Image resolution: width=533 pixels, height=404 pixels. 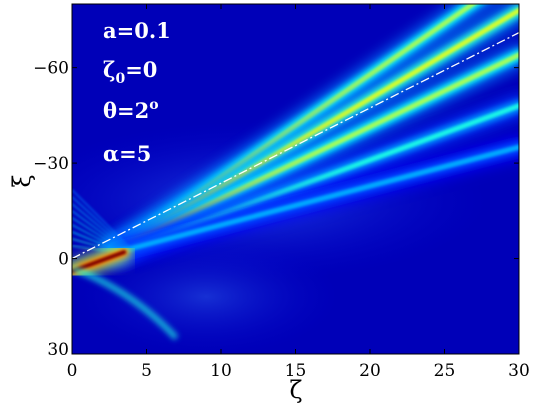 I want to click on source-arc, so click(x=125, y=303).